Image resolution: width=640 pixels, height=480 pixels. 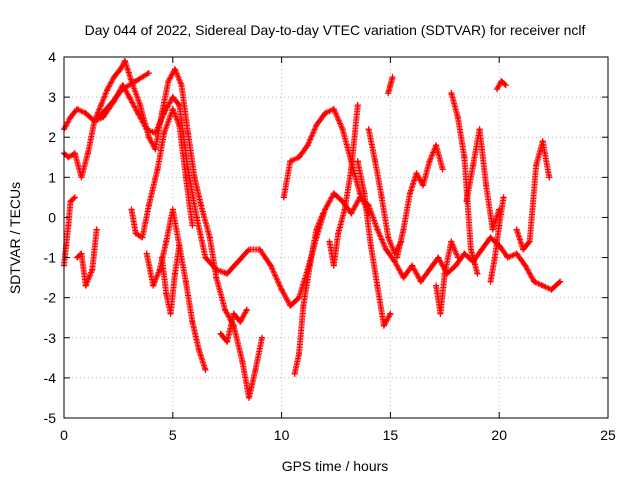 I want to click on x-tick-label: 20, so click(x=499, y=435).